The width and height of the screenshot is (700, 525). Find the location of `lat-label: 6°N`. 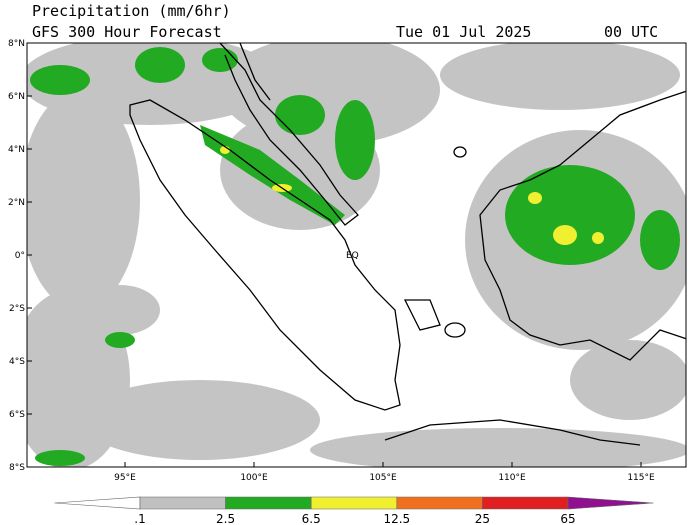

lat-label: 6°N is located at coordinates (16, 97).